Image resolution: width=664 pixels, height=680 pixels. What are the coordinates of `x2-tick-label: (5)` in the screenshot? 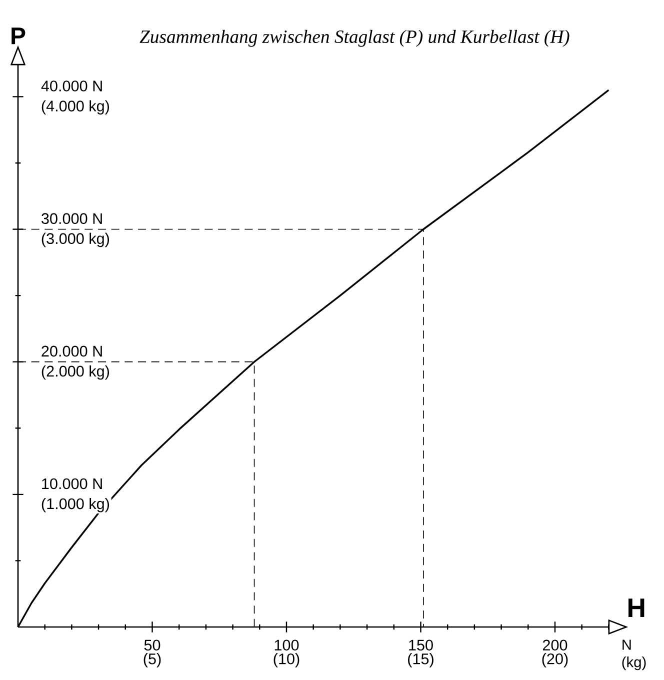 It's located at (152, 660).